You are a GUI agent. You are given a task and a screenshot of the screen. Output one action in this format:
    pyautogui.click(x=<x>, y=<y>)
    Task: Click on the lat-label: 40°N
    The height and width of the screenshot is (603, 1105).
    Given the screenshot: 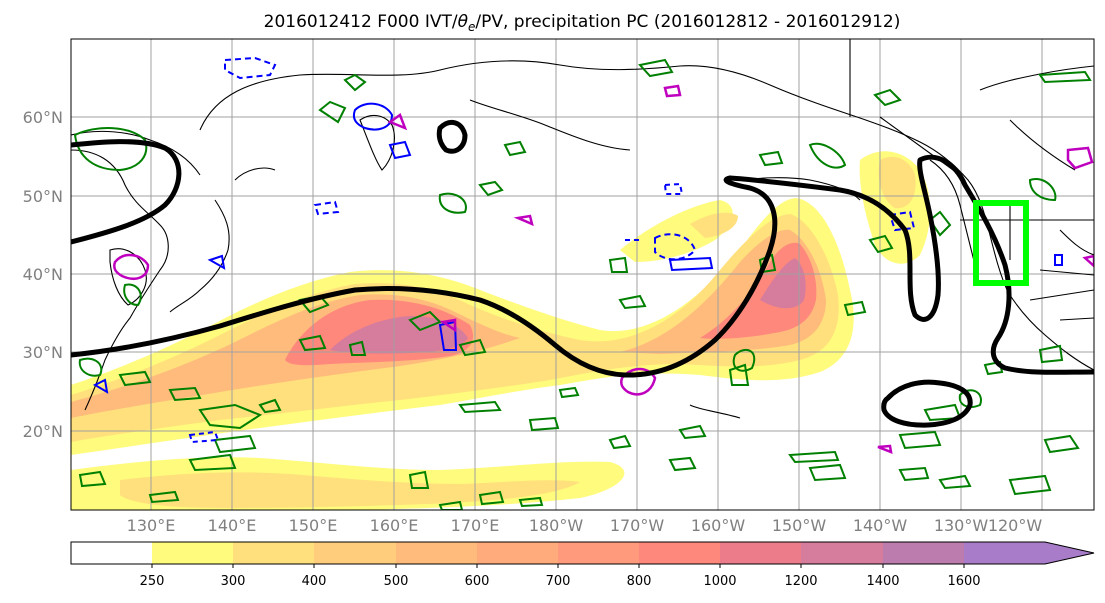 What is the action you would take?
    pyautogui.click(x=43, y=274)
    